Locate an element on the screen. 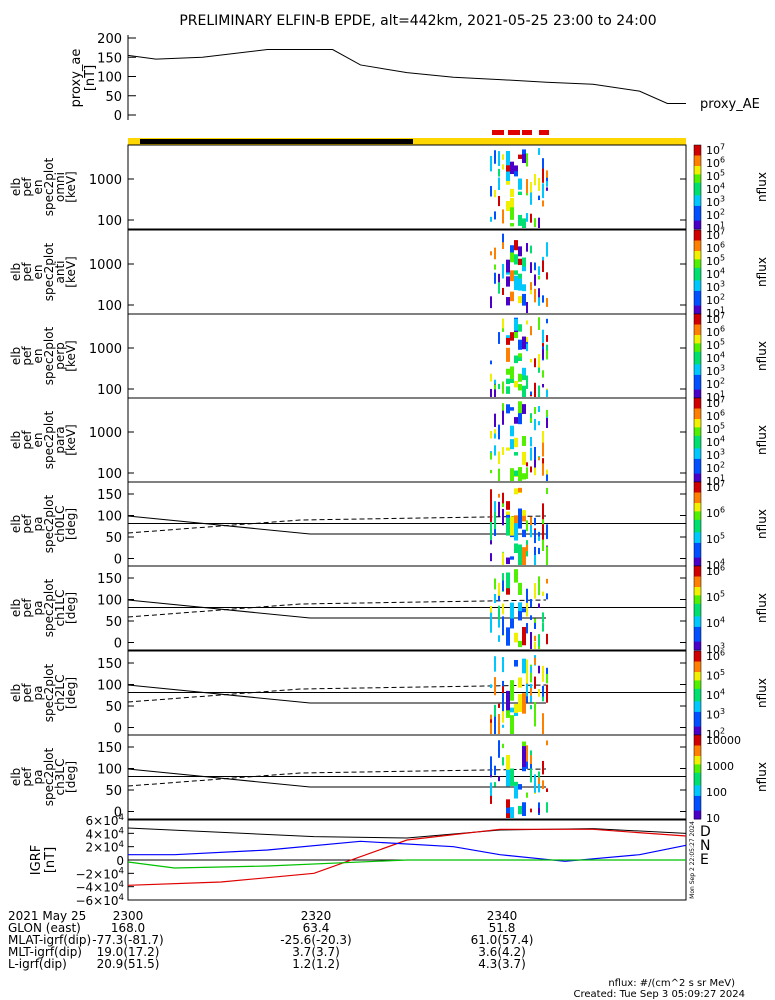 This screenshot has height=1000, width=775. orbit-row-value: 2320 is located at coordinates (316, 916).